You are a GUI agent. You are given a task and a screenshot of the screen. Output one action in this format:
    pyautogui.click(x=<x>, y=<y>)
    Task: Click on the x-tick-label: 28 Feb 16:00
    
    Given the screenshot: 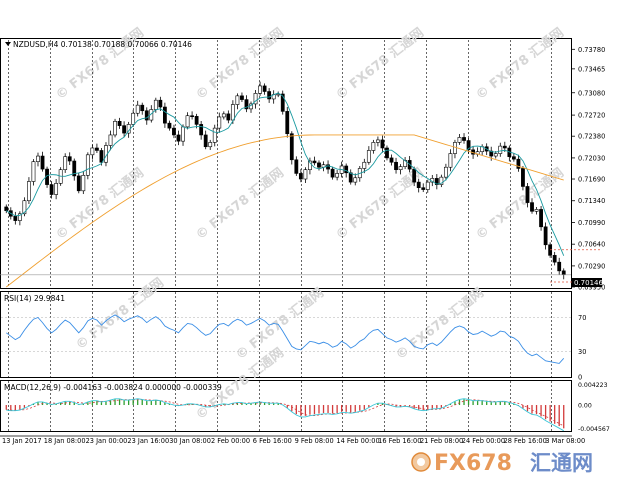 What is the action you would take?
    pyautogui.click(x=525, y=441)
    